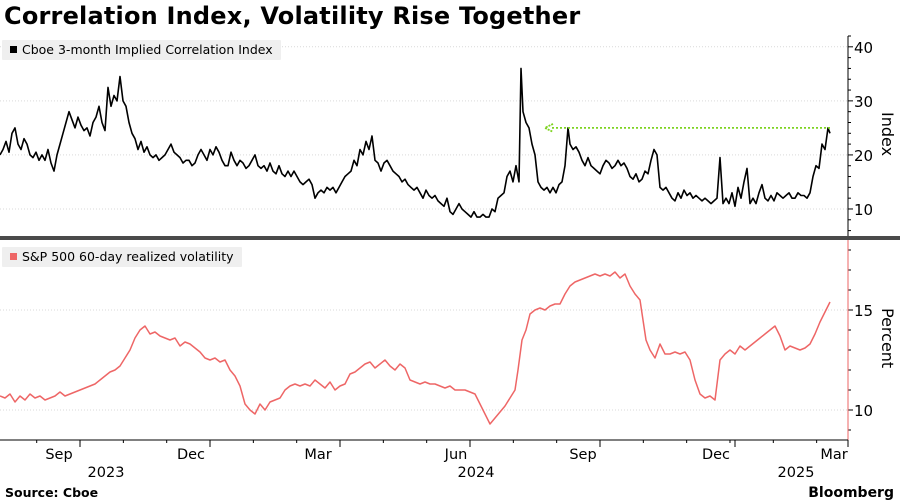 This screenshot has width=900, height=503. What do you see at coordinates (863, 311) in the screenshot?
I see `y-tick-label: 15` at bounding box center [863, 311].